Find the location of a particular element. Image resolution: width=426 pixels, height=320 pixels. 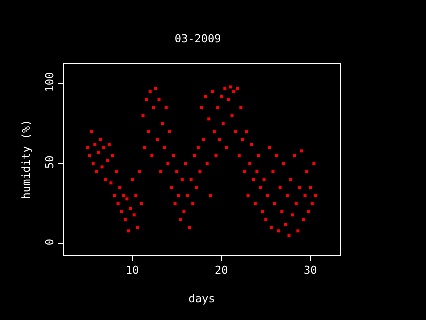

y-tick-label: 0 is located at coordinates (50, 242).